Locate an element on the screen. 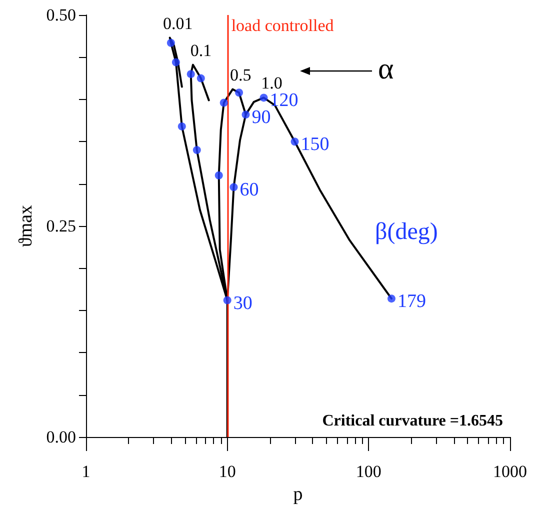 Image resolution: width=539 pixels, height=520 pixels. annotation: β(deg) is located at coordinates (406, 232).